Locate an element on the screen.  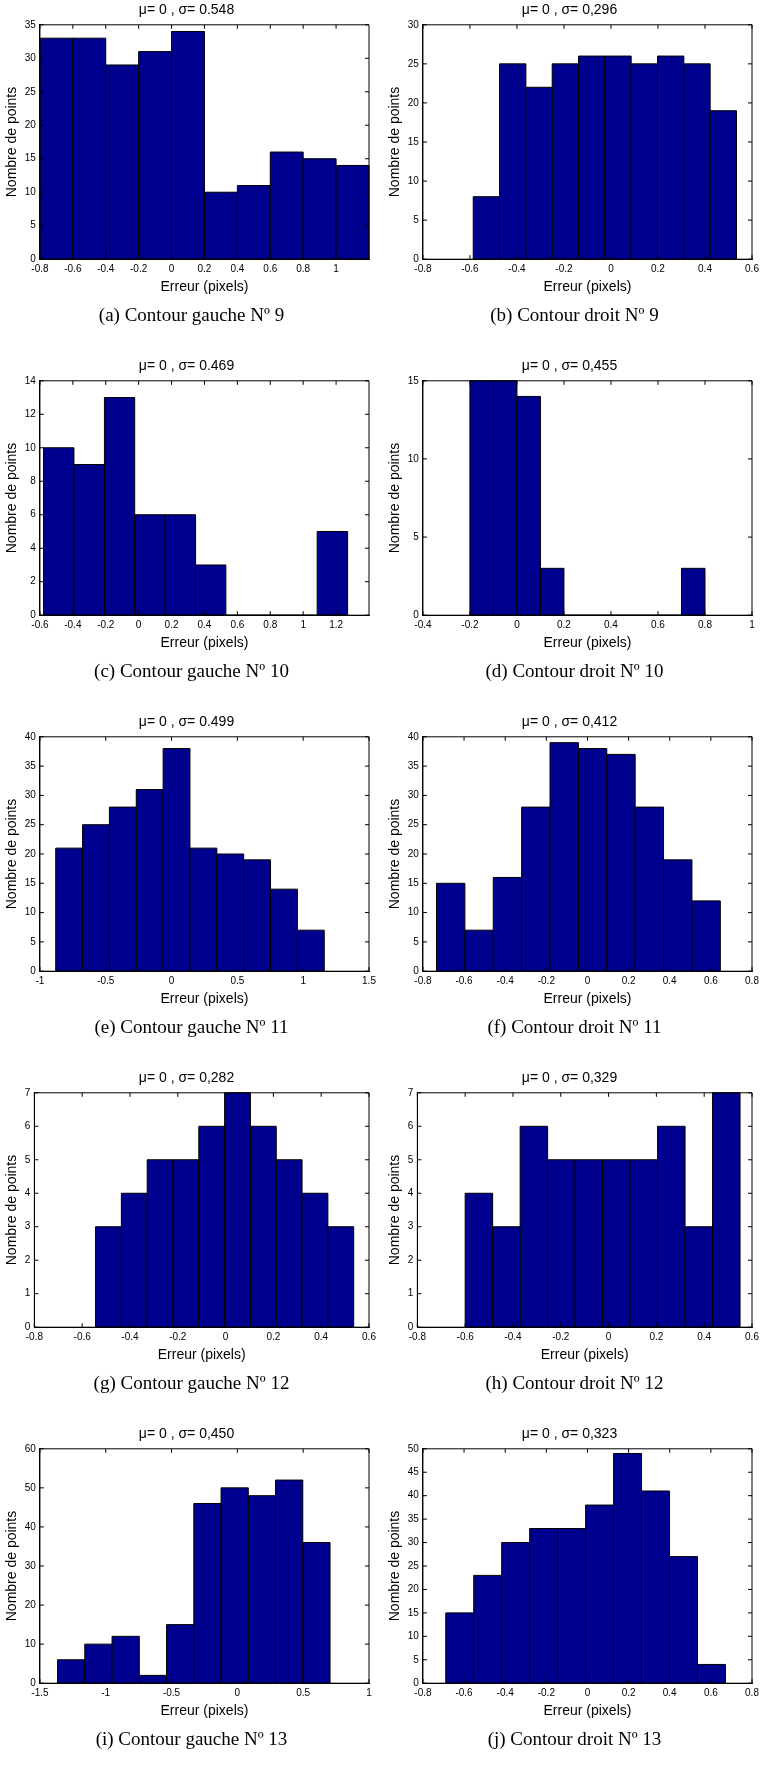
text: (i) Contour gauche Nº 13 is located at coordinates (191, 1739).